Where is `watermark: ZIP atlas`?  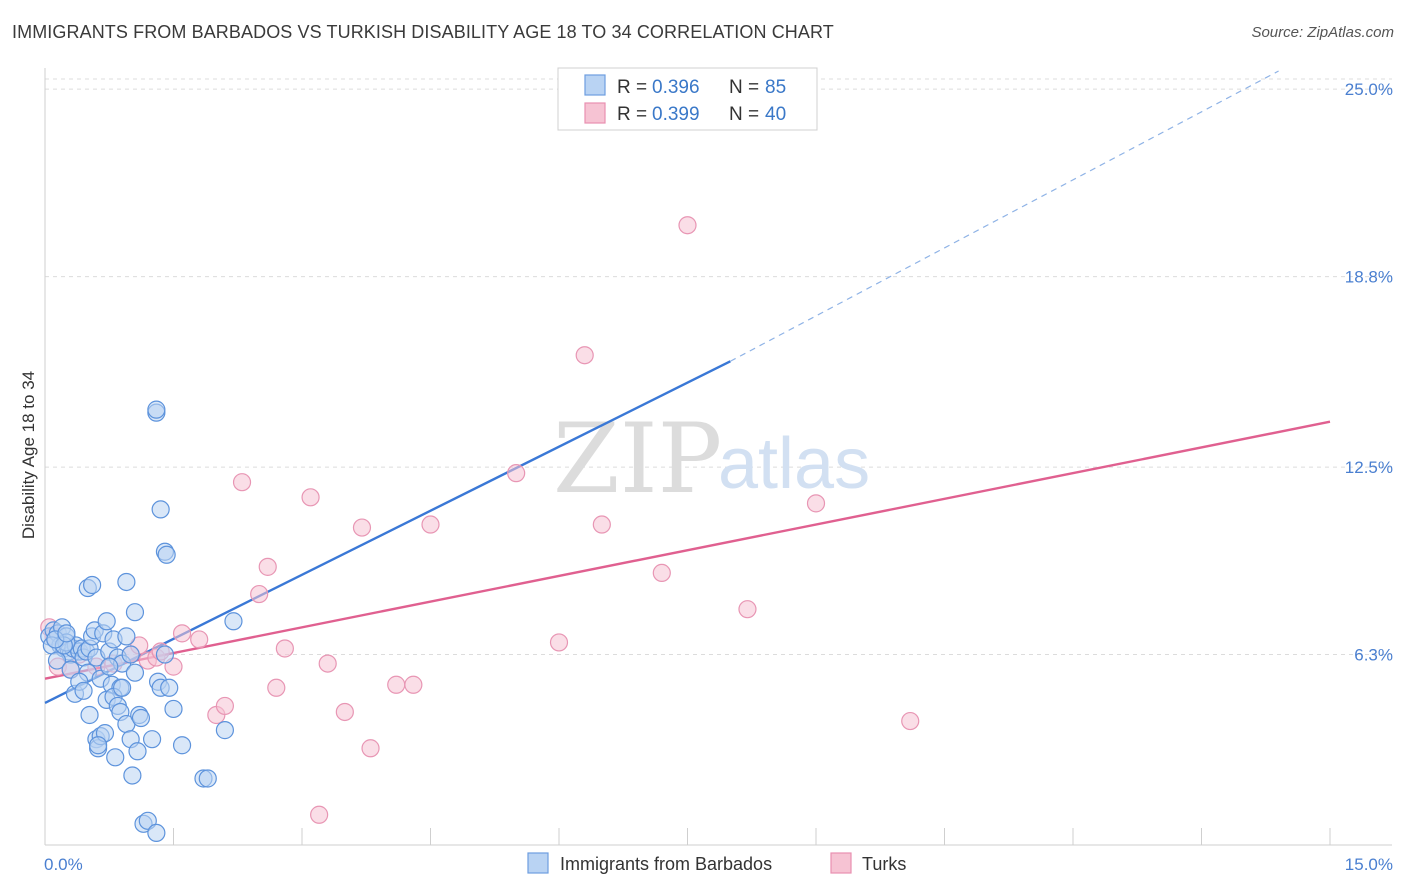 watermark: ZIP atlas is located at coordinates (711, 459).